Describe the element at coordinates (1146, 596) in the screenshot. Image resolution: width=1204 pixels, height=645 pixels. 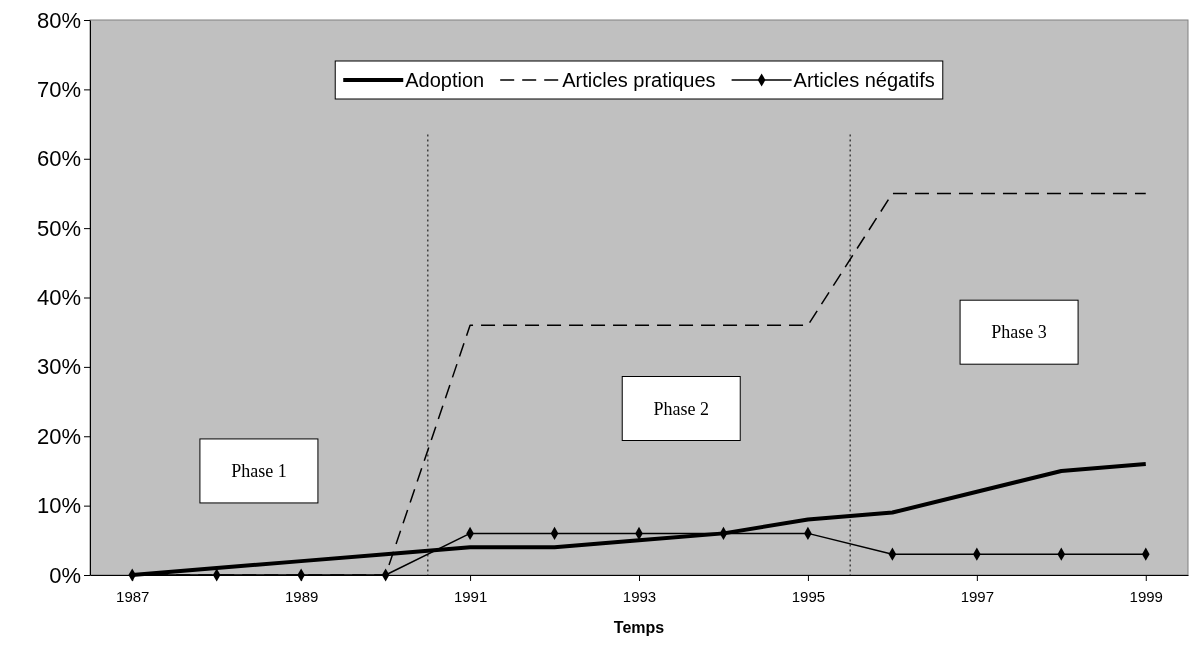
I see `x-tick-label: 1999` at that location.